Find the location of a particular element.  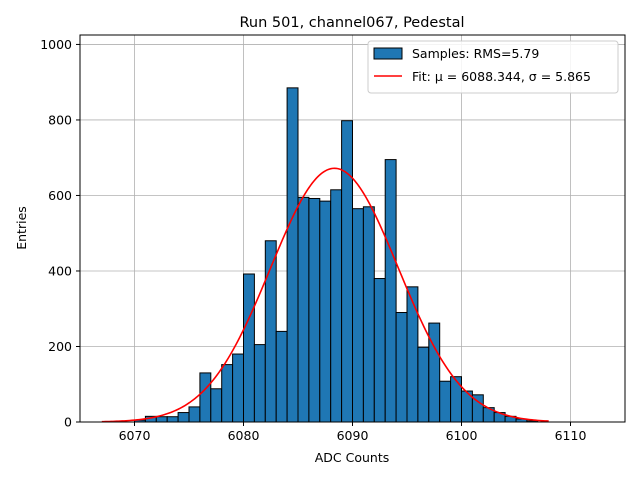

y-axis-label: Entries is located at coordinates (21, 228).